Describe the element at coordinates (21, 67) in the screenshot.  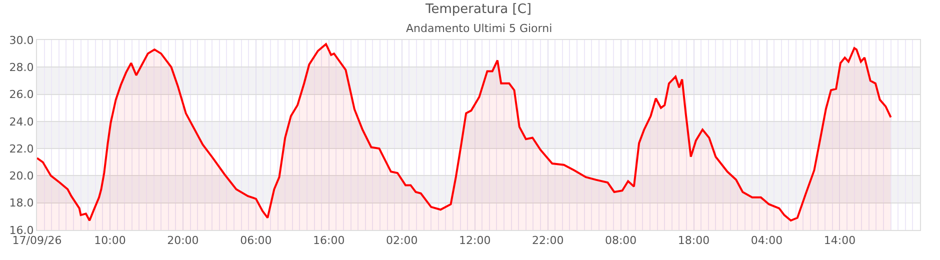
I see `y-tick-label: 28.0` at that location.